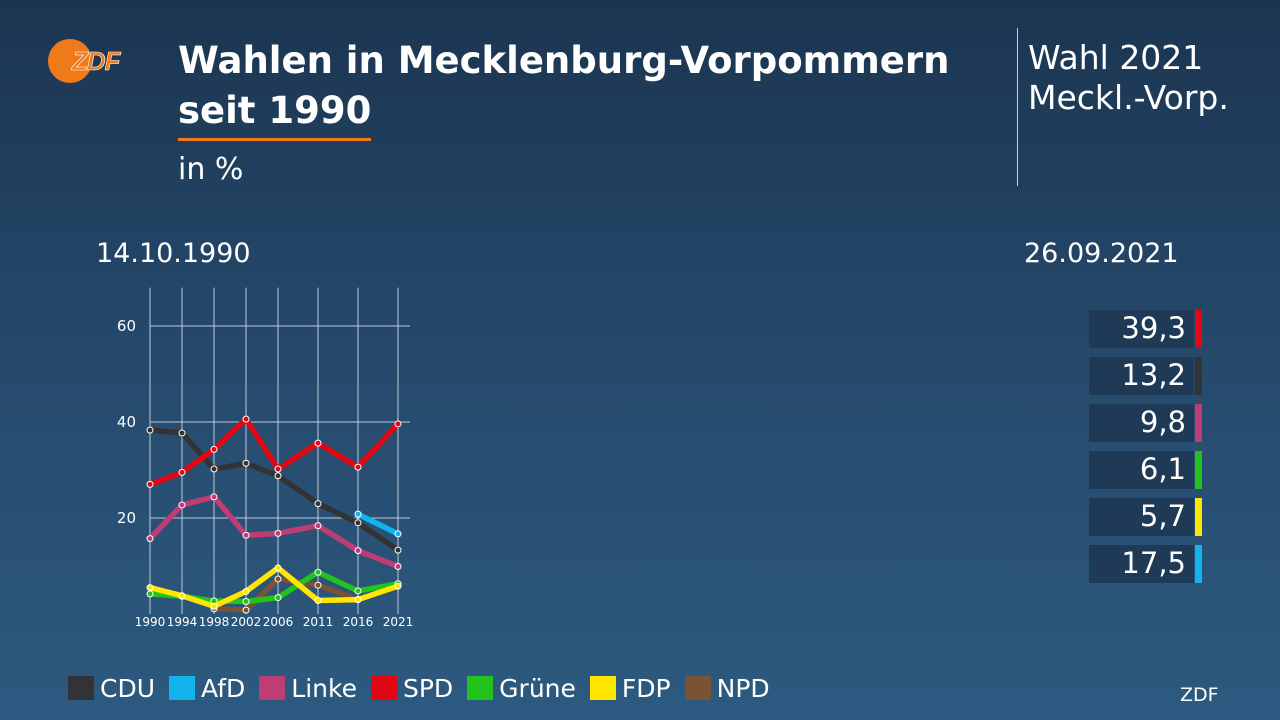 The width and height of the screenshot is (1280, 720). Describe the element at coordinates (318, 622) in the screenshot. I see `x-tick-label: 2011` at that location.